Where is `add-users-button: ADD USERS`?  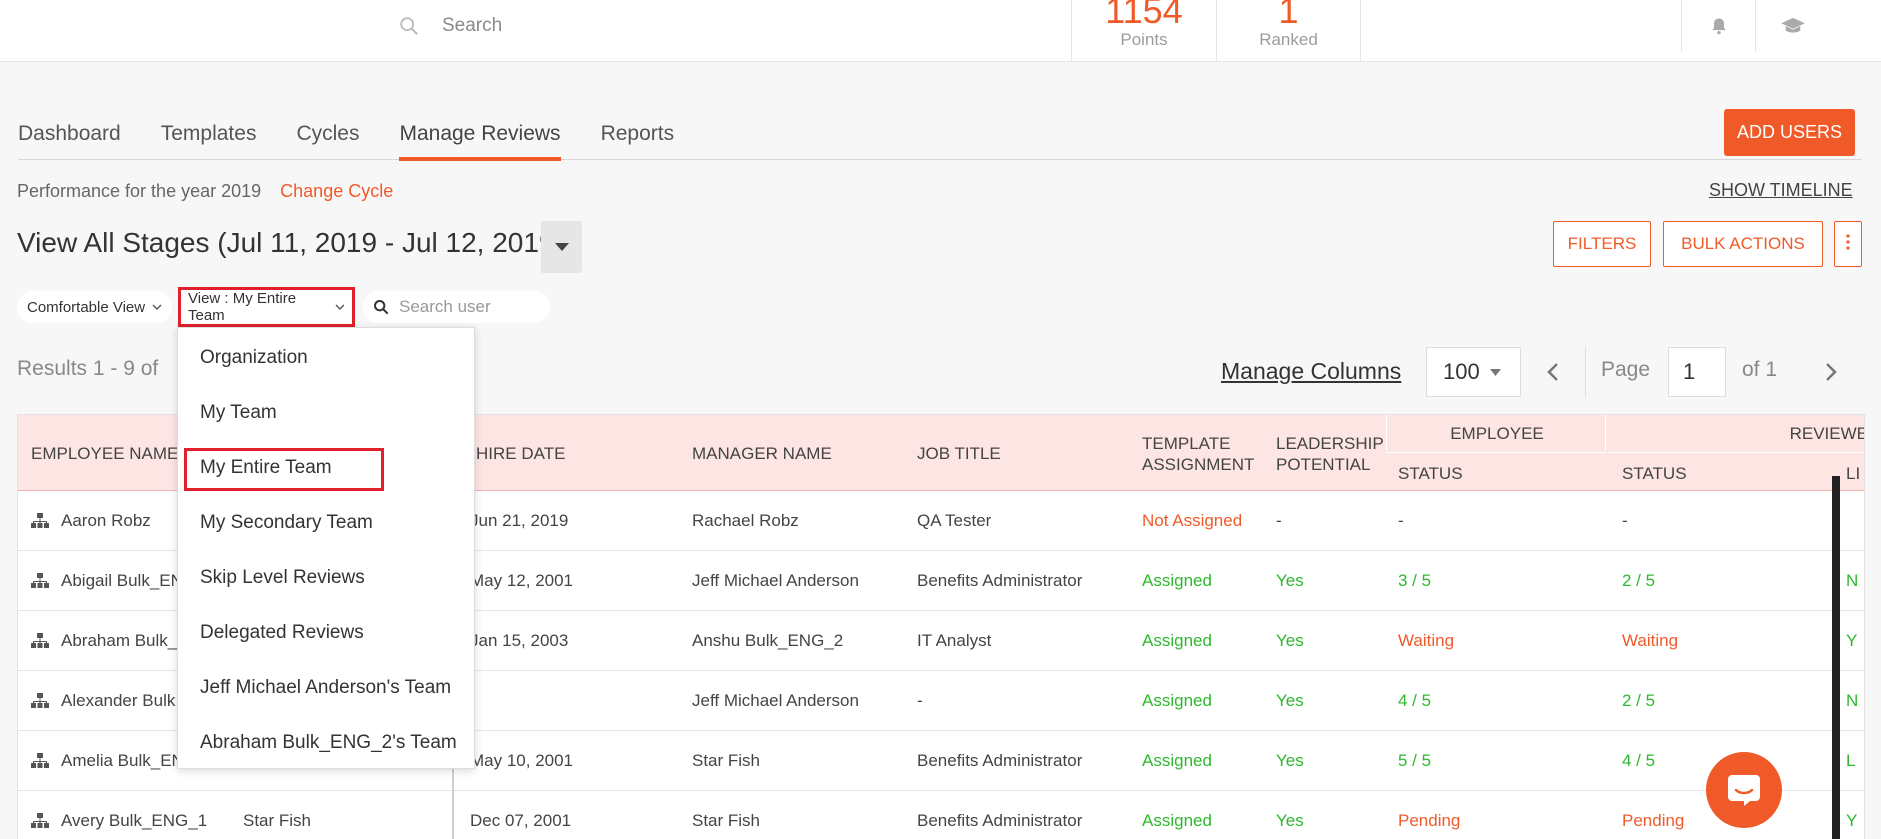
add-users-button: ADD USERS is located at coordinates (1789, 132).